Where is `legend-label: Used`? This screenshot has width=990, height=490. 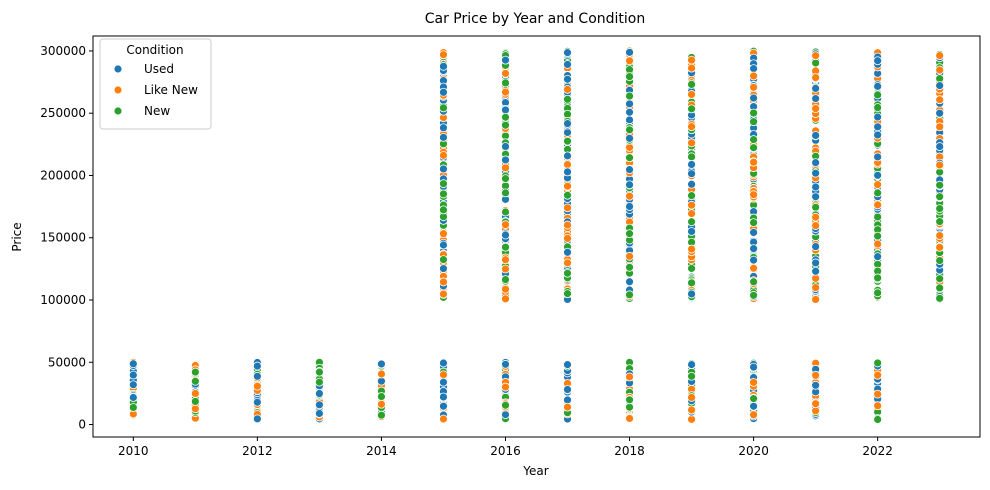
legend-label: Used is located at coordinates (159, 69).